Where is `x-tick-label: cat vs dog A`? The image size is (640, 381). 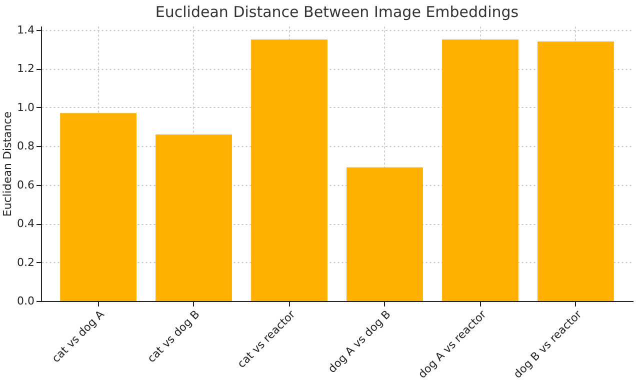
x-tick-label: cat vs dog A is located at coordinates (78, 336).